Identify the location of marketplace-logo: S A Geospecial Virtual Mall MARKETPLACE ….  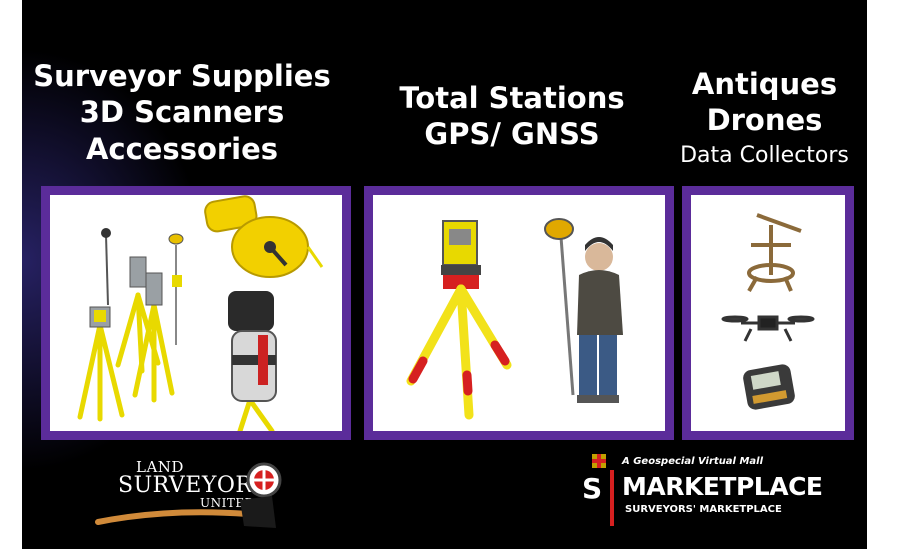
(700, 492).